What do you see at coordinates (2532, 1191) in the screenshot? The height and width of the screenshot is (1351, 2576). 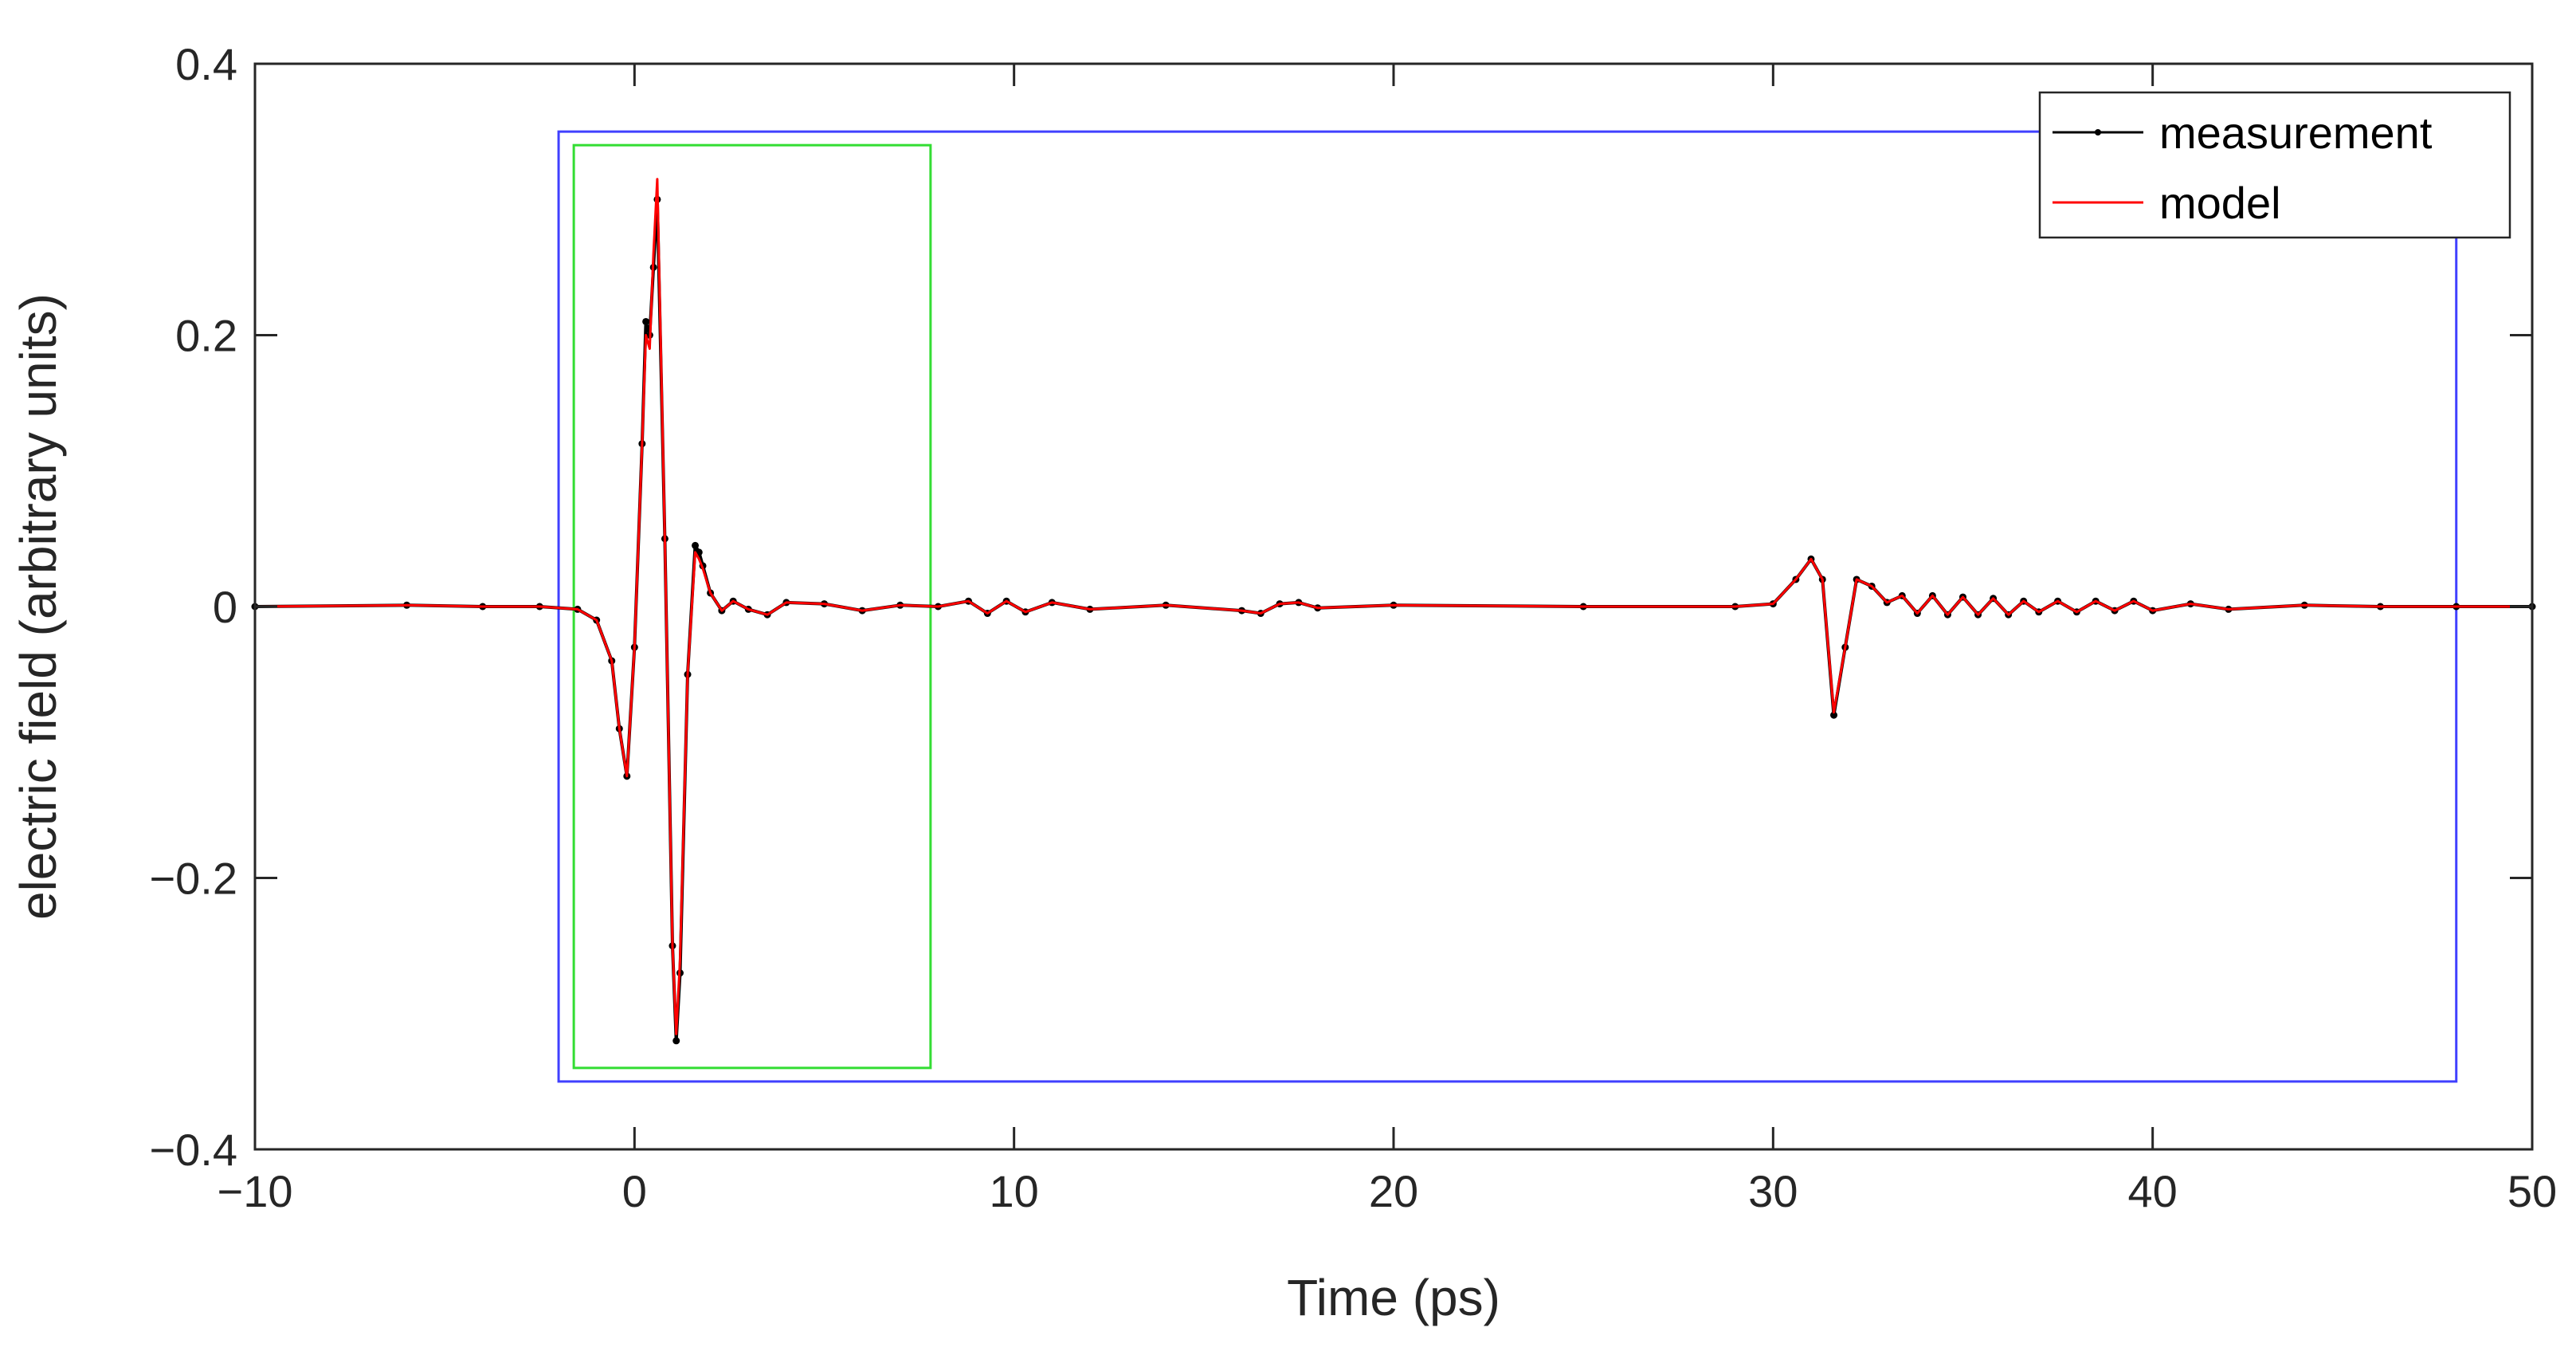 I see `x-tick-label: 50` at bounding box center [2532, 1191].